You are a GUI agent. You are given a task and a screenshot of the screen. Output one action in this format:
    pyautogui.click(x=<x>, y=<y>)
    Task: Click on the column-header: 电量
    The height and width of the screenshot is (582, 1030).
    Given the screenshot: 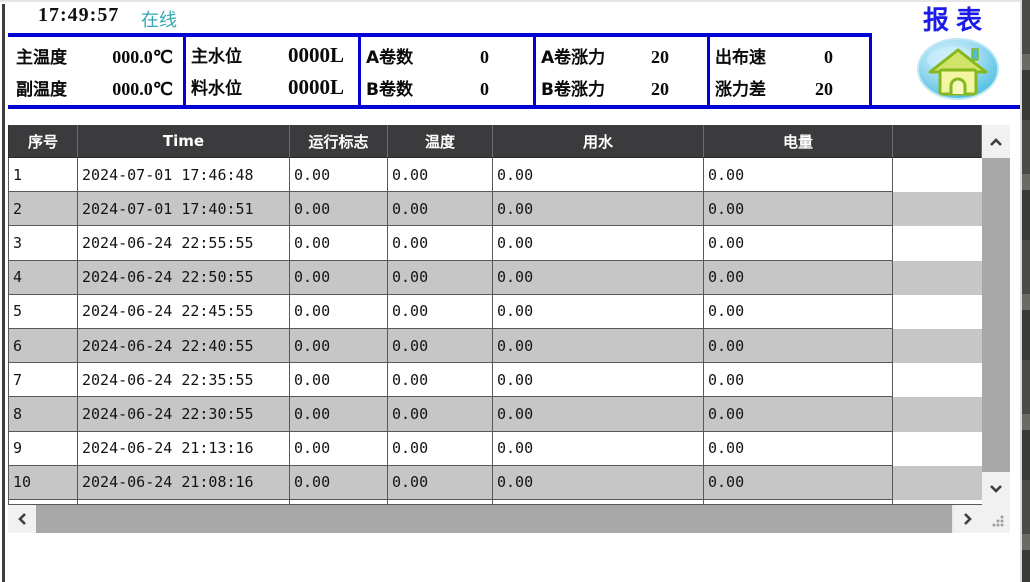 What is the action you would take?
    pyautogui.click(x=798, y=141)
    